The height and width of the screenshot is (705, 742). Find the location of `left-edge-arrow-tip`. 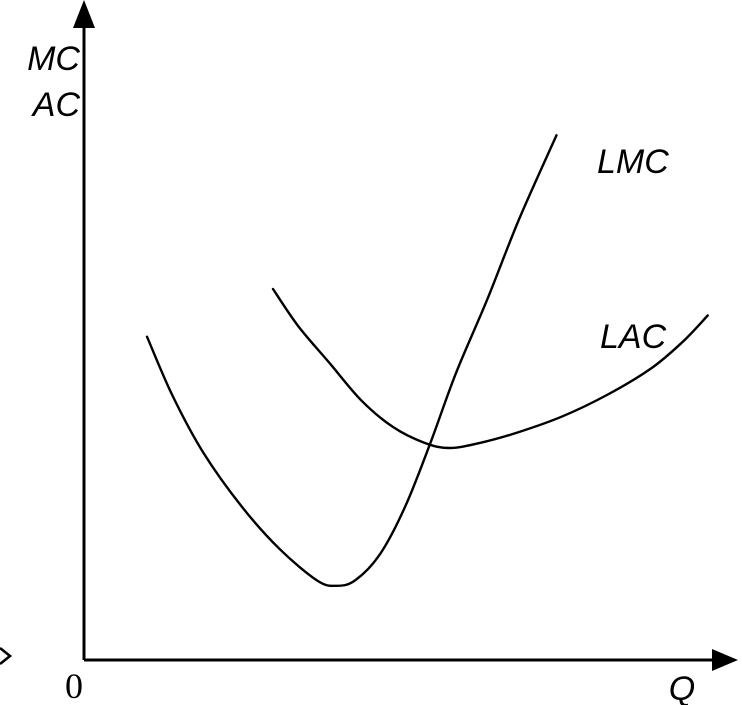

left-edge-arrow-tip is located at coordinates (6, 656).